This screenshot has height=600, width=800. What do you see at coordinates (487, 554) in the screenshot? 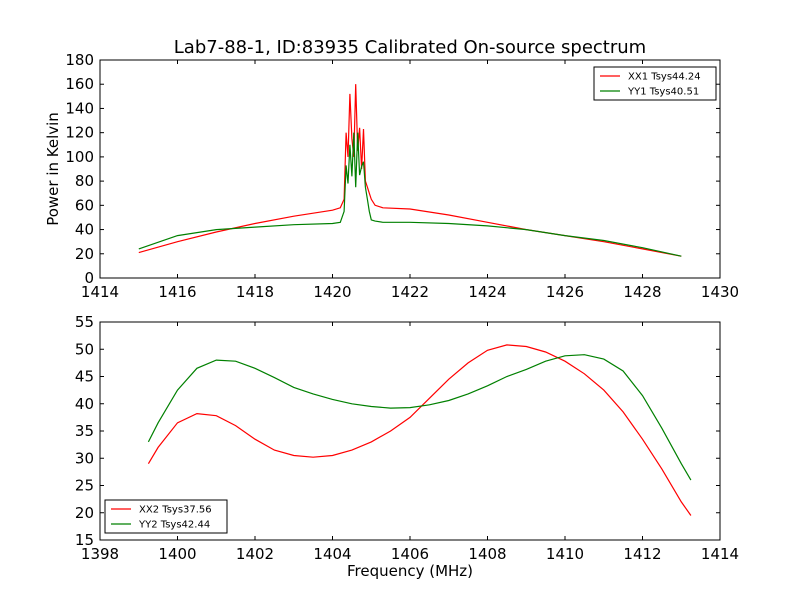
I see `x-tick-label: 1408` at bounding box center [487, 554].